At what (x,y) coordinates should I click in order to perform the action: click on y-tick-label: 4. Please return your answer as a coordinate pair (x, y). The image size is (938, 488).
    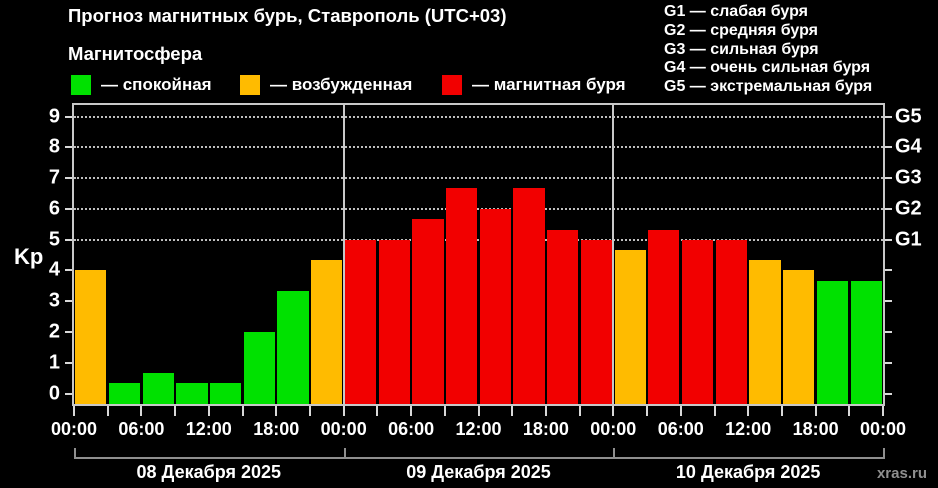
    Looking at the image, I should click on (54, 269).